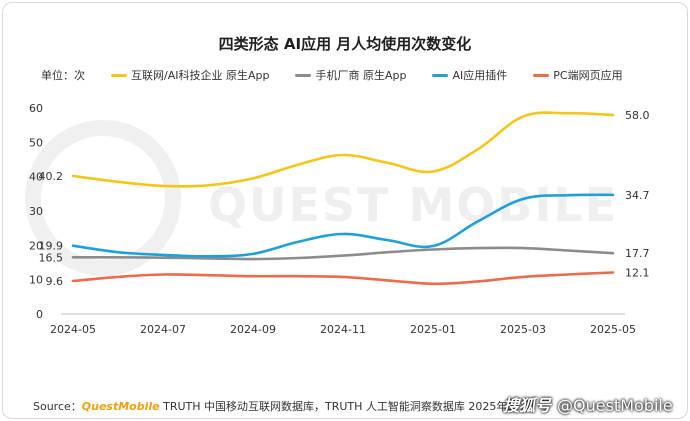 This screenshot has width=690, height=421. I want to click on x-tick-label: 2025-03, so click(523, 329).